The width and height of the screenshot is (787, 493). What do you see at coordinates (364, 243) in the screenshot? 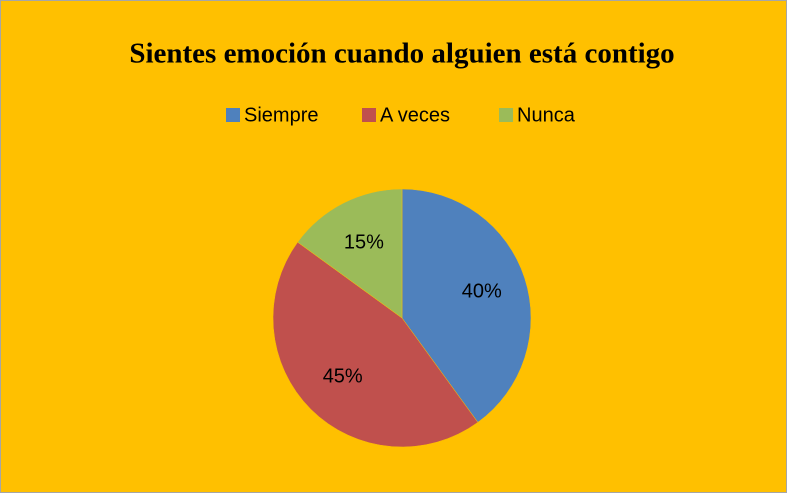
I see `data-label: 15%` at bounding box center [364, 243].